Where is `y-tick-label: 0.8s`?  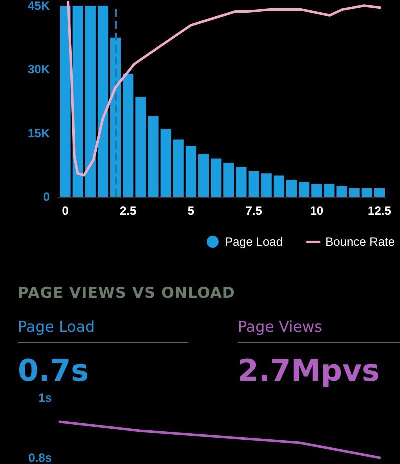
y-tick-label: 0.8s is located at coordinates (40, 457).